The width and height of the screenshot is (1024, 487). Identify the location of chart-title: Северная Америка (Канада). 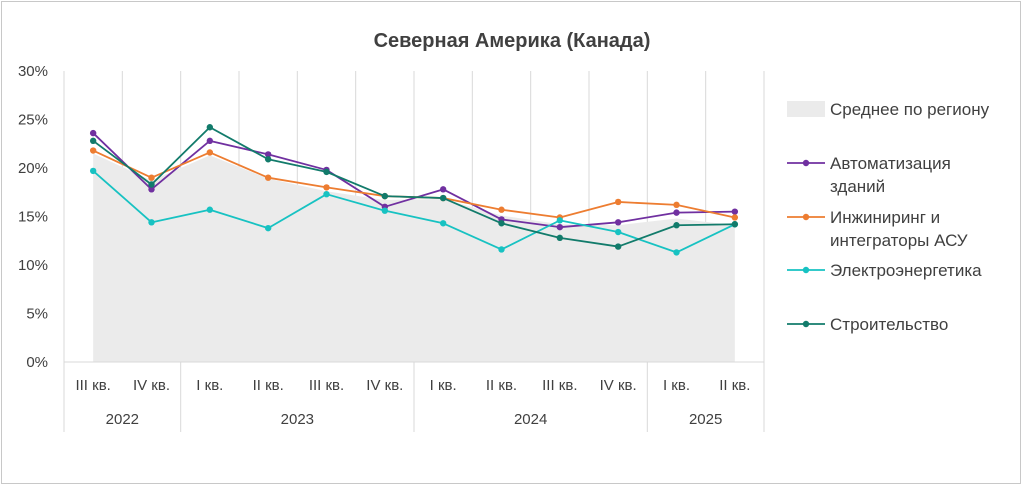
(512, 41).